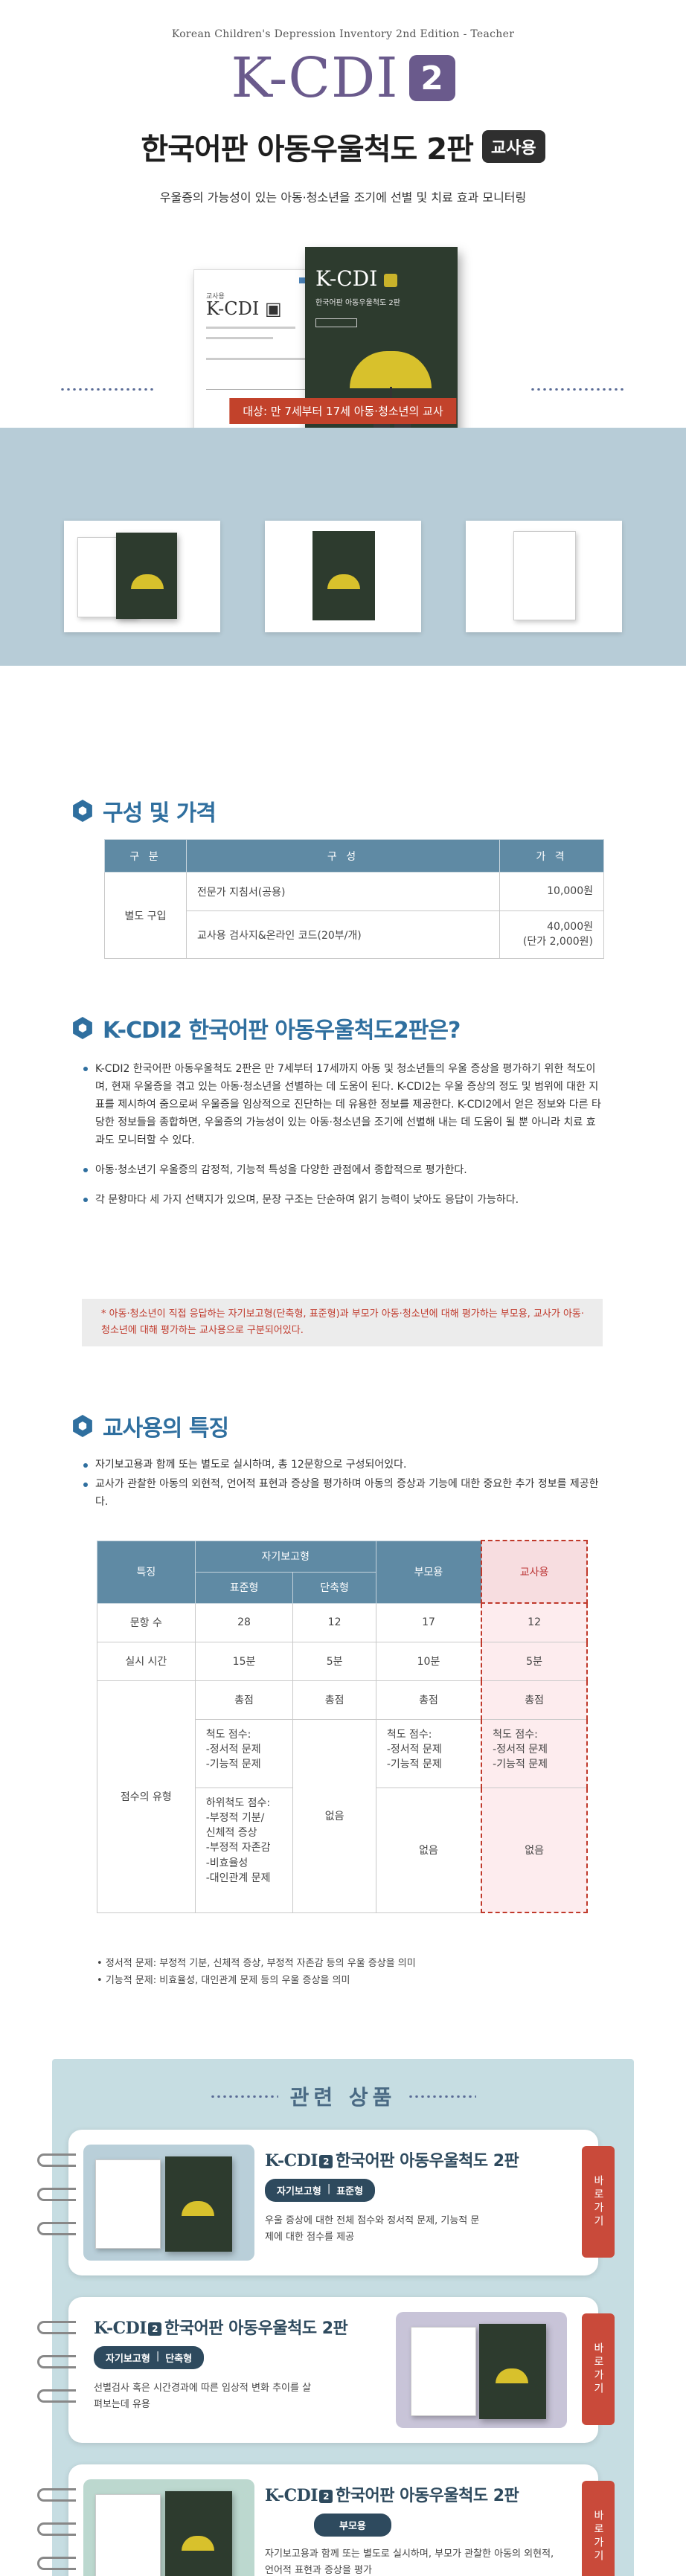 Image resolution: width=686 pixels, height=2576 pixels. Describe the element at coordinates (551, 934) in the screenshot. I see `item-price-cell: 40,000원 (단가 2,000원)` at that location.